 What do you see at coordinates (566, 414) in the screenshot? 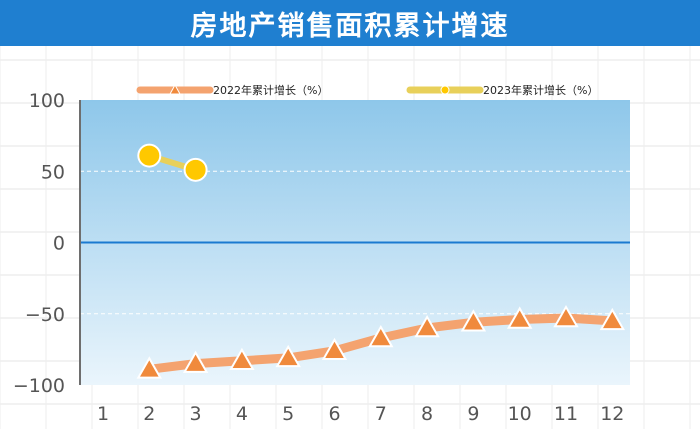
I see `x-tick-label: 11` at bounding box center [566, 414].